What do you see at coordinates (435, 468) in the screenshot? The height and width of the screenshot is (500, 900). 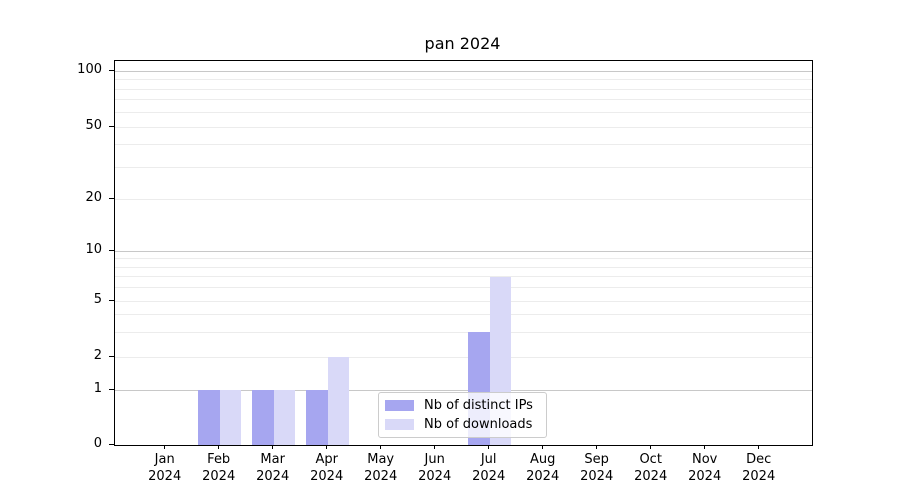 I see `x-tick-label: Jun 2024` at bounding box center [435, 468].